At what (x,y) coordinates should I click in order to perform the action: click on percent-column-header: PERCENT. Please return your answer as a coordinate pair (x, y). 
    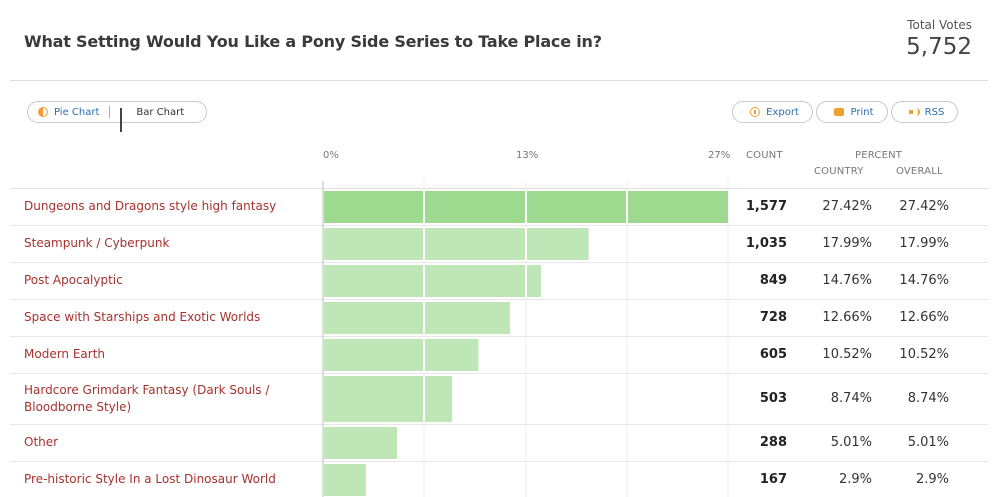
    Looking at the image, I should click on (879, 155).